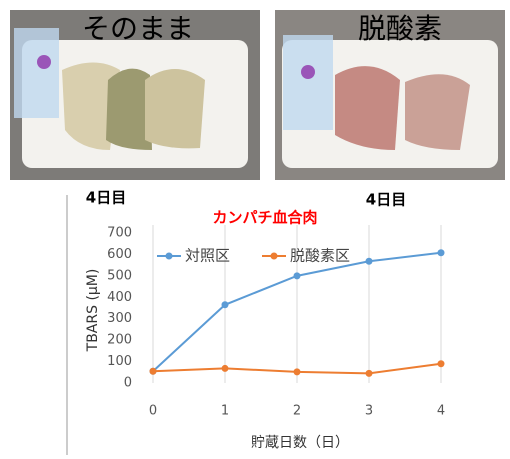  I want to click on y-axis-label: TBARS (μM), so click(93, 311).